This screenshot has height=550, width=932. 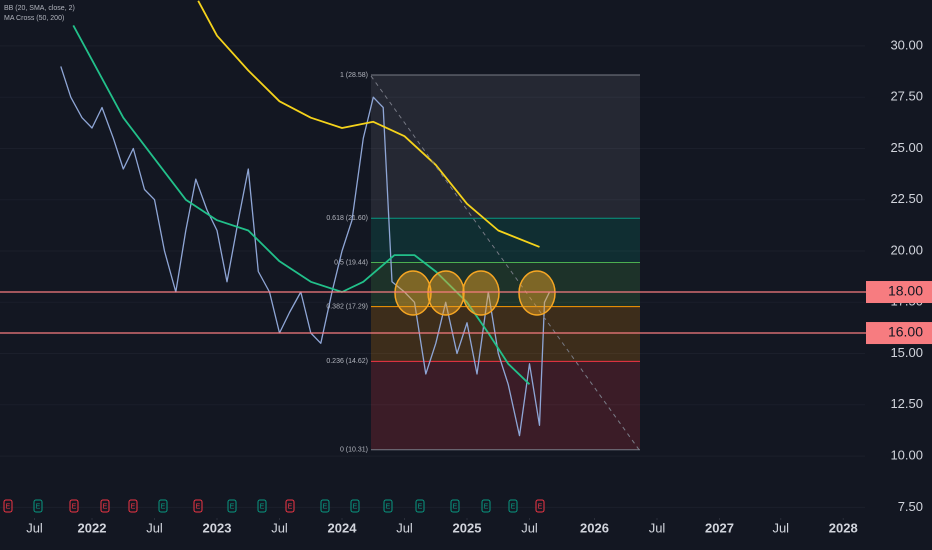 What do you see at coordinates (906, 455) in the screenshot?
I see `y-tick-label: 10.00` at bounding box center [906, 455].